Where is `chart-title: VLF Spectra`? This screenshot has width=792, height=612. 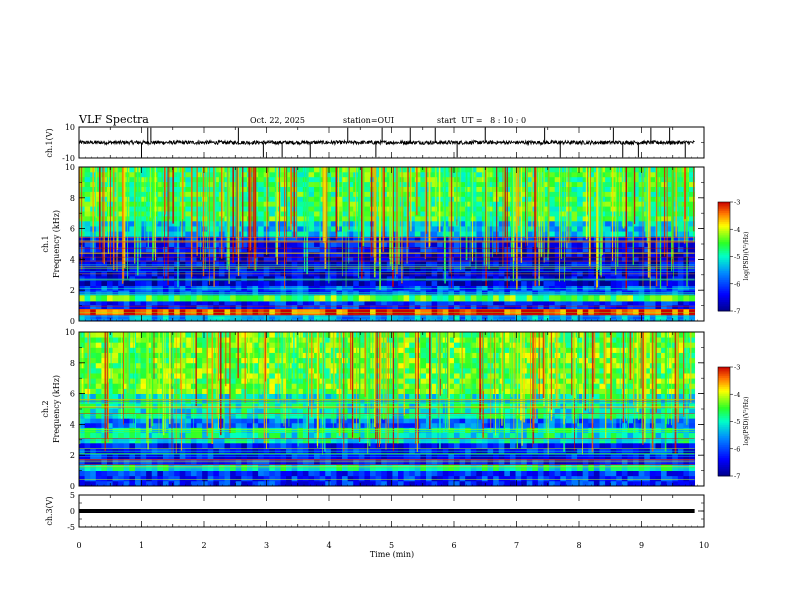
chart-title: VLF Spectra is located at coordinates (113, 119).